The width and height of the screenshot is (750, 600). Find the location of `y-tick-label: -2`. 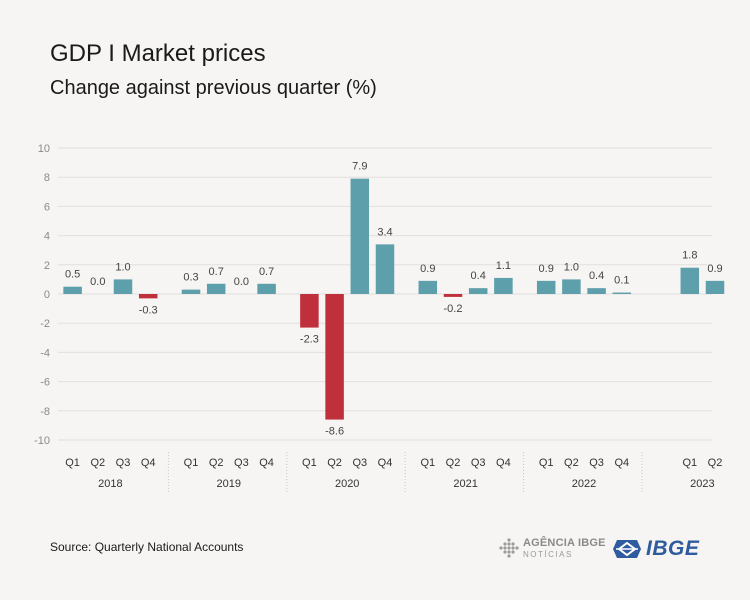

y-tick-label: -2 is located at coordinates (45, 324).